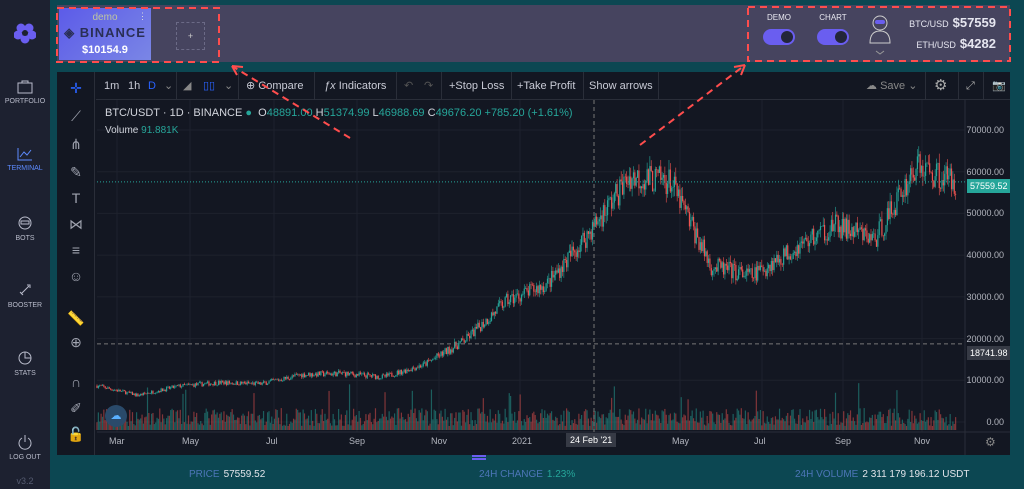 Image resolution: width=1024 pixels, height=489 pixels. Describe the element at coordinates (477, 86) in the screenshot. I see `stop-loss-button: +Stop Loss` at that location.